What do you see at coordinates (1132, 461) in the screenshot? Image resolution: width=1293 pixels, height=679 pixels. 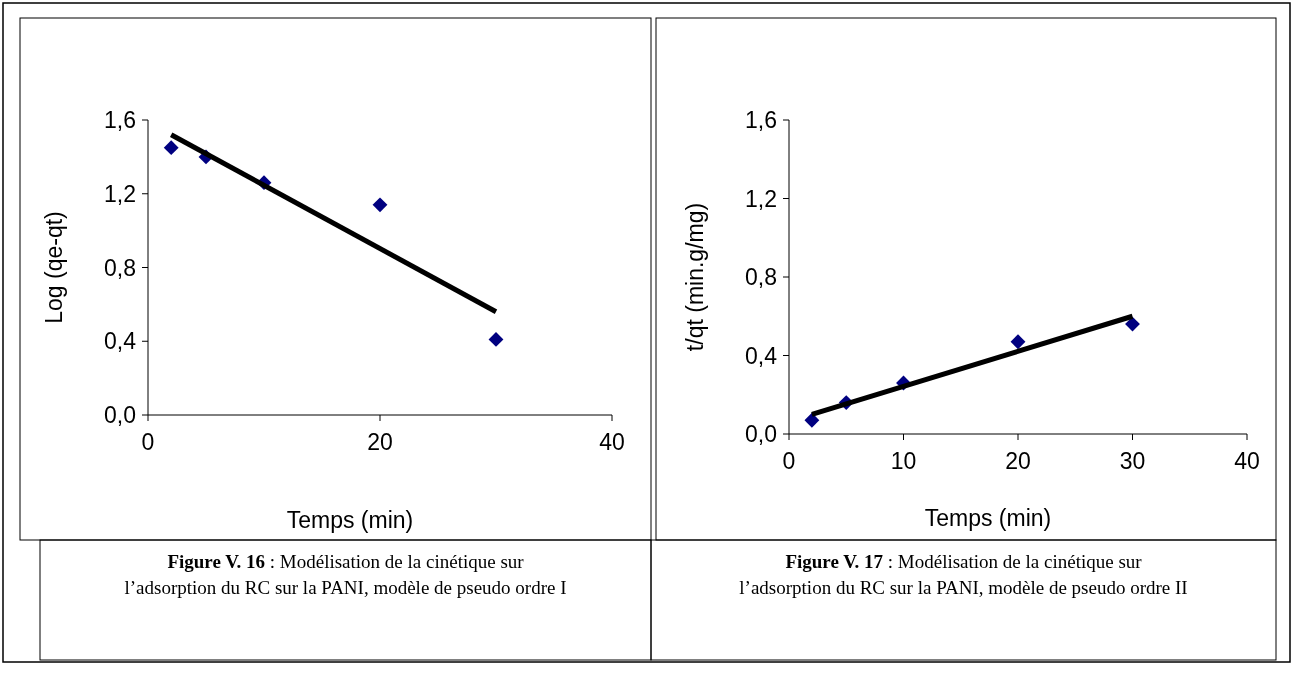 I see `x-tick-label: 30` at bounding box center [1132, 461].